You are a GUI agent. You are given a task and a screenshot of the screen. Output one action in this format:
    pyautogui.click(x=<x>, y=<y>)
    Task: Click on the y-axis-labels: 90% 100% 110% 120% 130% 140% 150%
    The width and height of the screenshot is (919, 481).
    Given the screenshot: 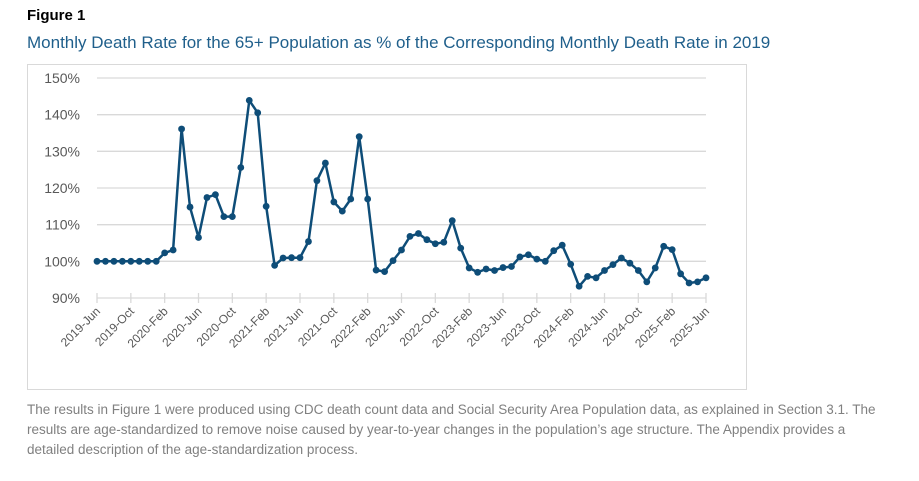 What is the action you would take?
    pyautogui.click(x=62, y=188)
    